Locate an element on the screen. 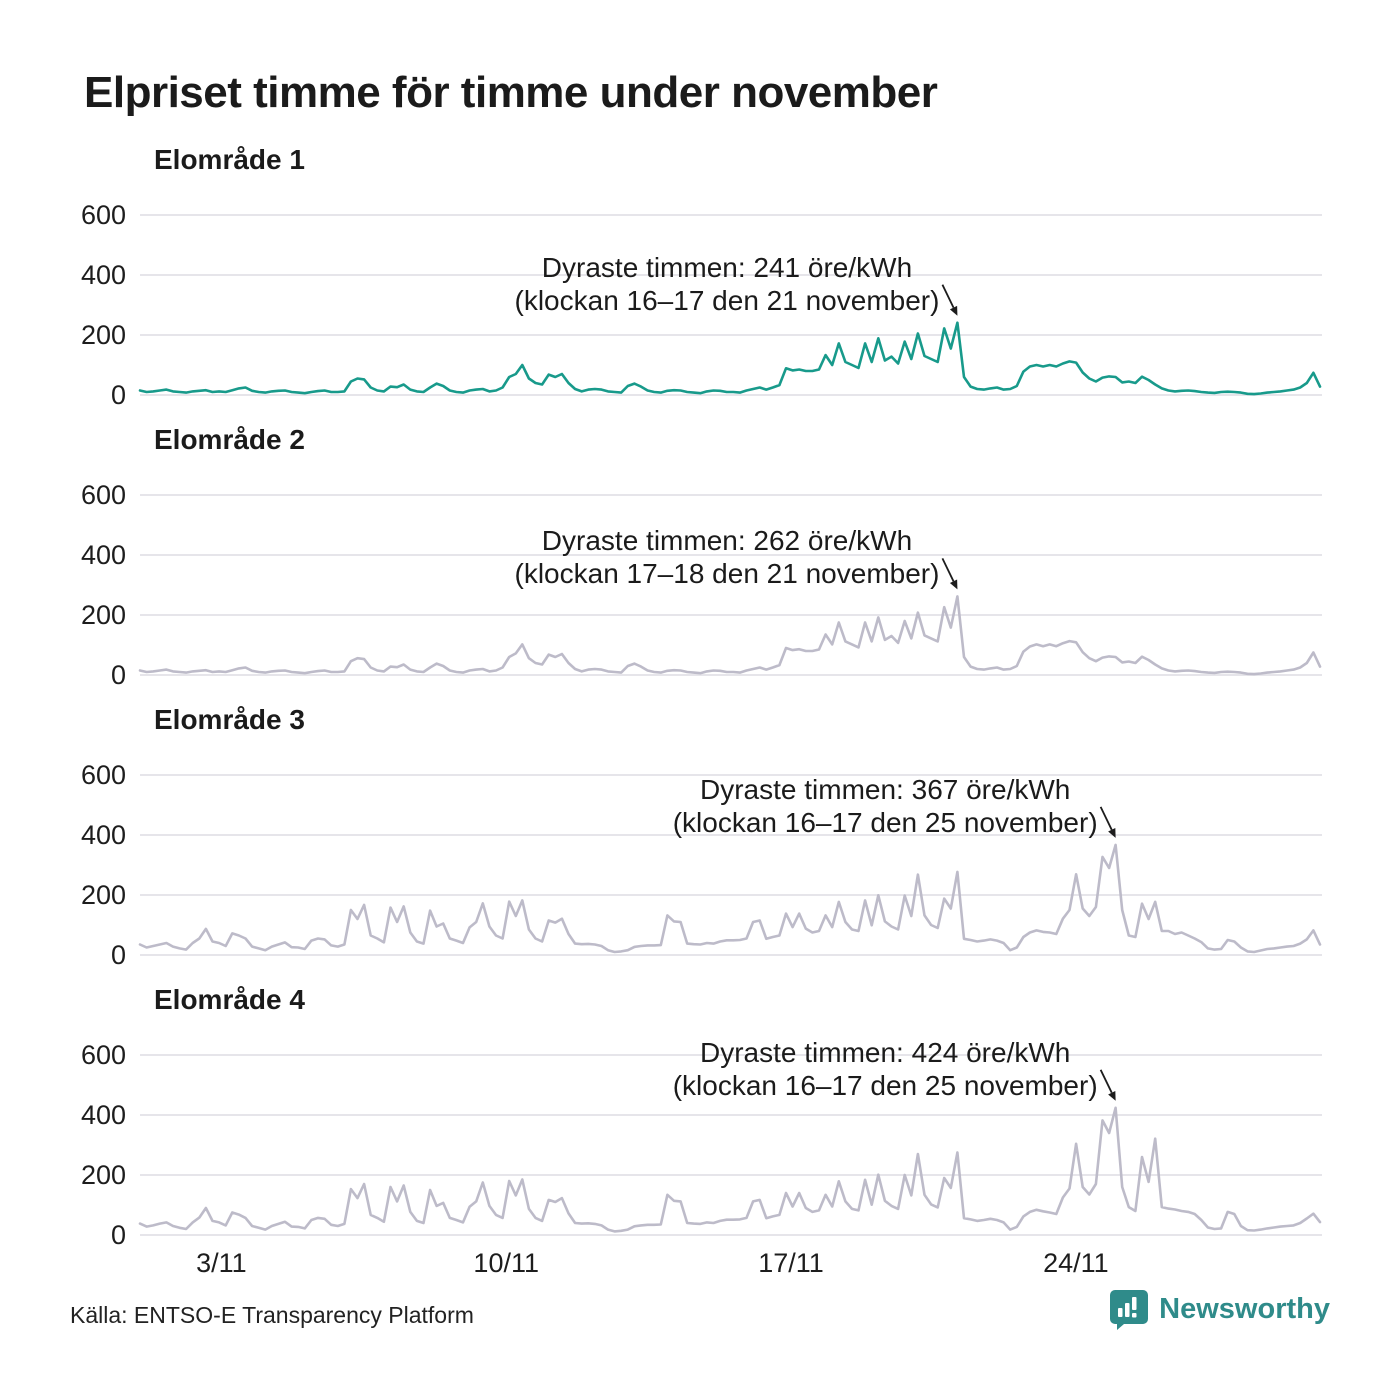 The height and width of the screenshot is (1400, 1400). x-tick-label: 3/11 is located at coordinates (221, 1263).